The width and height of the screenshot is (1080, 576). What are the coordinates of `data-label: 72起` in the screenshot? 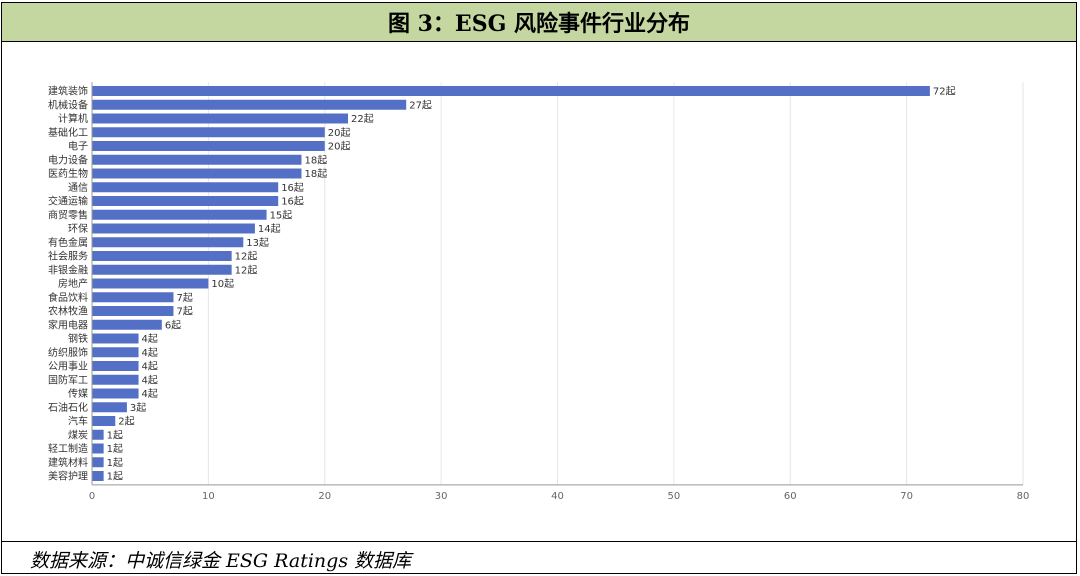 It's located at (944, 92).